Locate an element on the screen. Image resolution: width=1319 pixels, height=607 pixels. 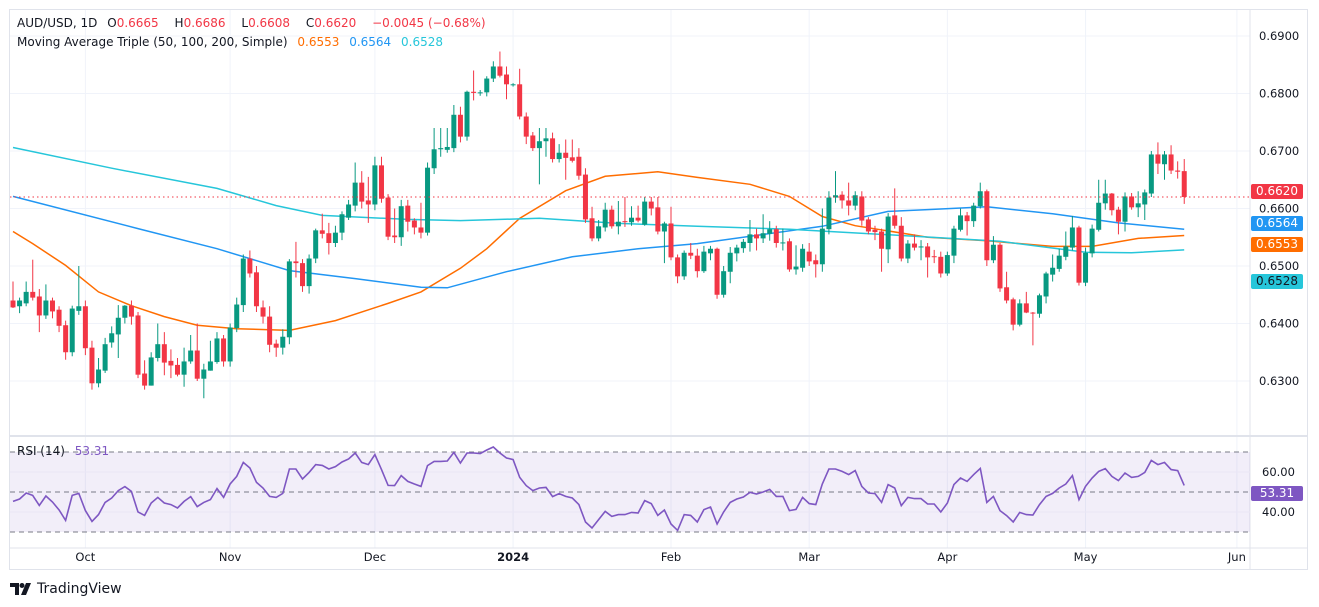
rsi-legend-title: RSI (14) is located at coordinates (41, 451).